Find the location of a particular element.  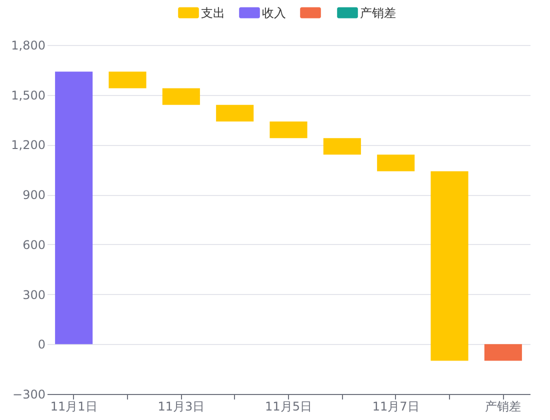

y-tick-label: −300 is located at coordinates (29, 395).